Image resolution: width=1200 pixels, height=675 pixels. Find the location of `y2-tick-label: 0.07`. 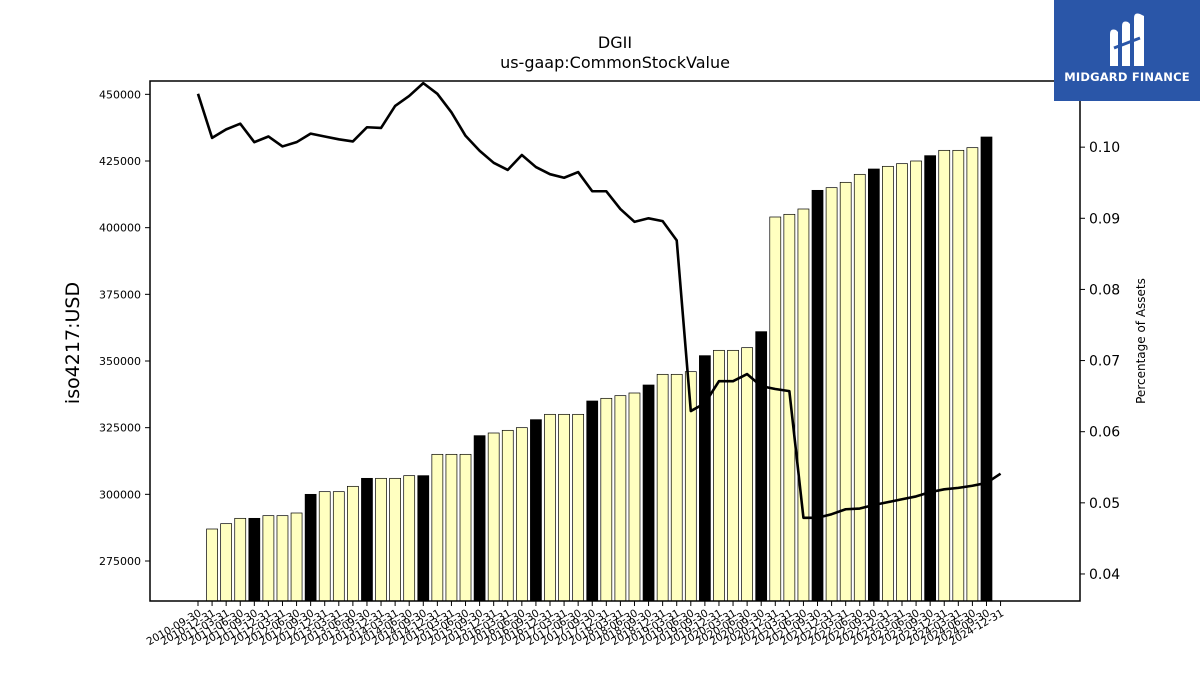

y2-tick-label: 0.07 is located at coordinates (1104, 362).